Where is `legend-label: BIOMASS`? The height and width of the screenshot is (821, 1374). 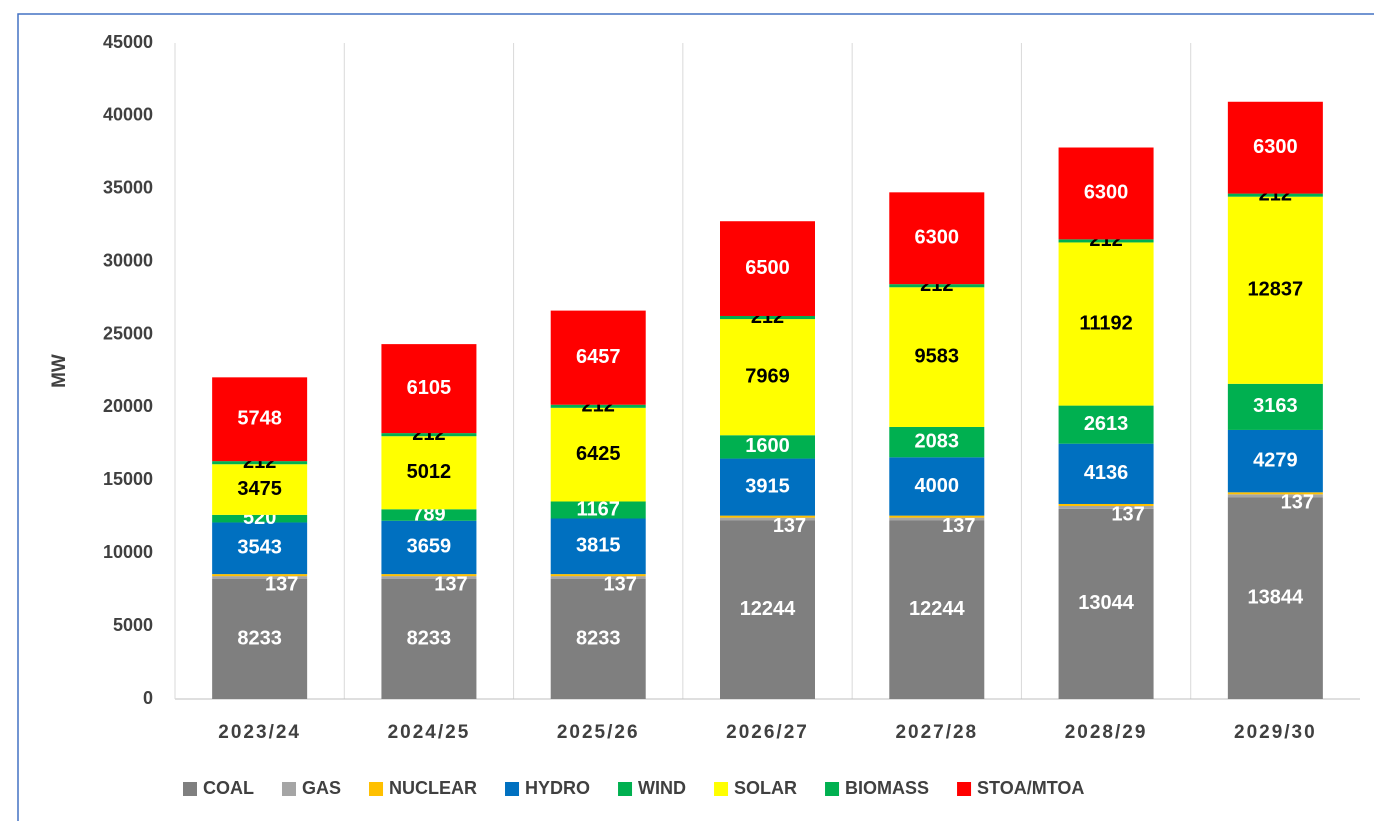 legend-label: BIOMASS is located at coordinates (887, 788).